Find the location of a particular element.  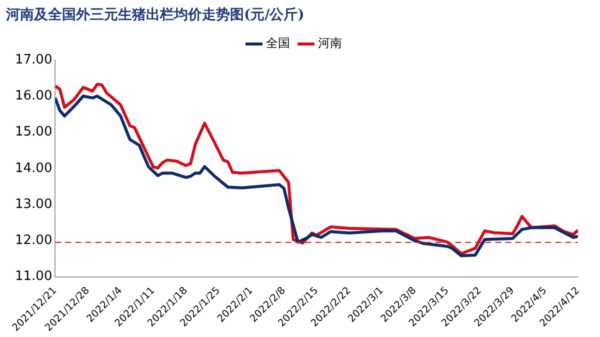

y-tick-label: 13.00 is located at coordinates (33, 204).